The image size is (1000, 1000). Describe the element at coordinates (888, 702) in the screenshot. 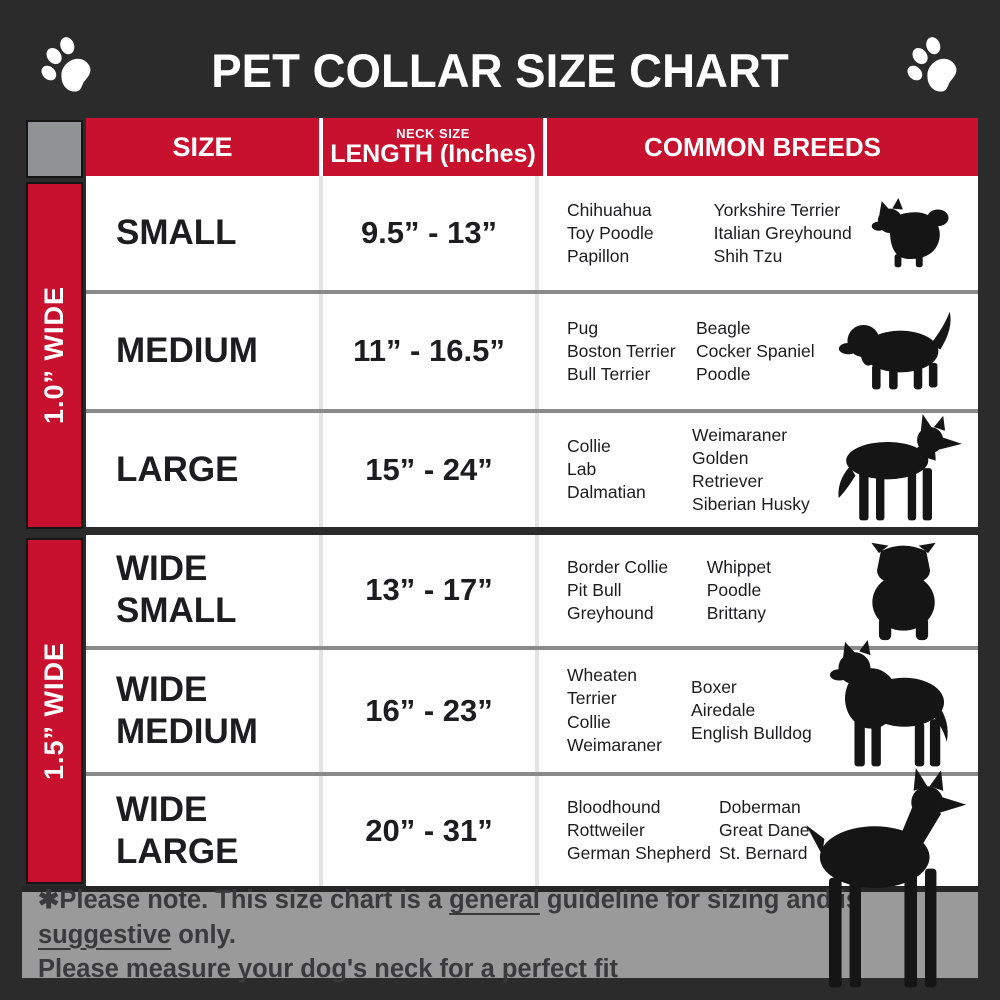

I see `pitbull-silhouette-icon` at that location.